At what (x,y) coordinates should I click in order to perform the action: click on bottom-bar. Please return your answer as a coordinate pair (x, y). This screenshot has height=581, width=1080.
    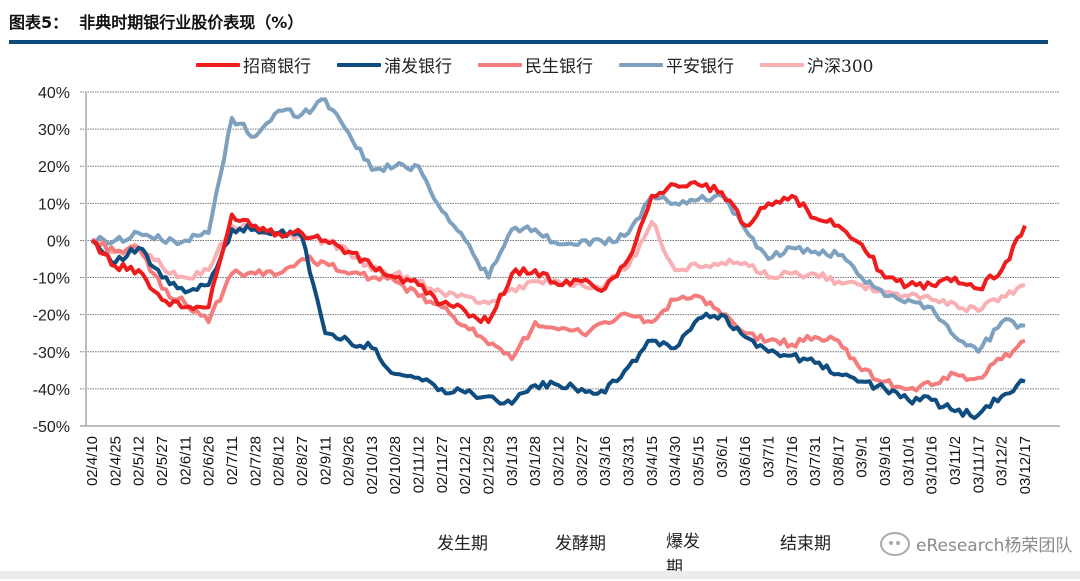
    Looking at the image, I should click on (540, 575).